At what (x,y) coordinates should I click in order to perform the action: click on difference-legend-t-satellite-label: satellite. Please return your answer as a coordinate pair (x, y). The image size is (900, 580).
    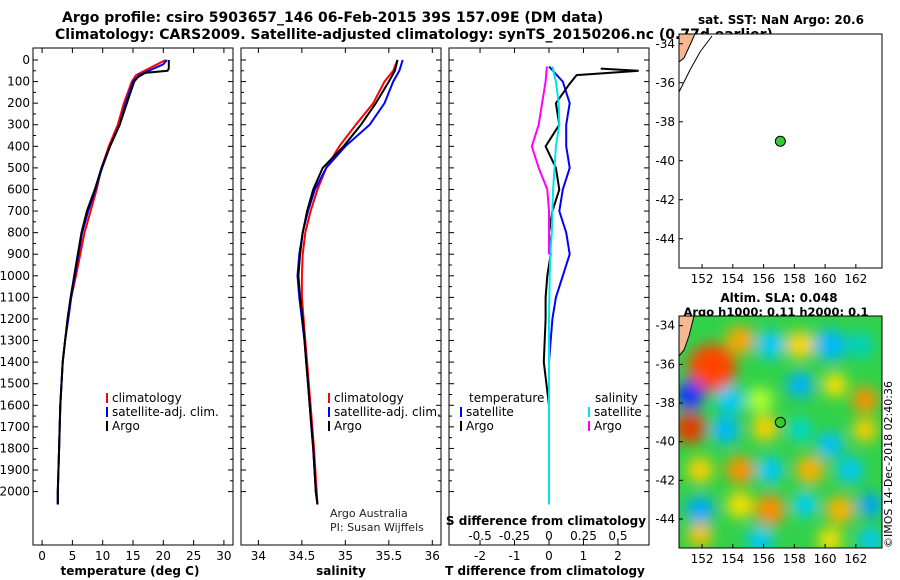
    Looking at the image, I should click on (490, 412).